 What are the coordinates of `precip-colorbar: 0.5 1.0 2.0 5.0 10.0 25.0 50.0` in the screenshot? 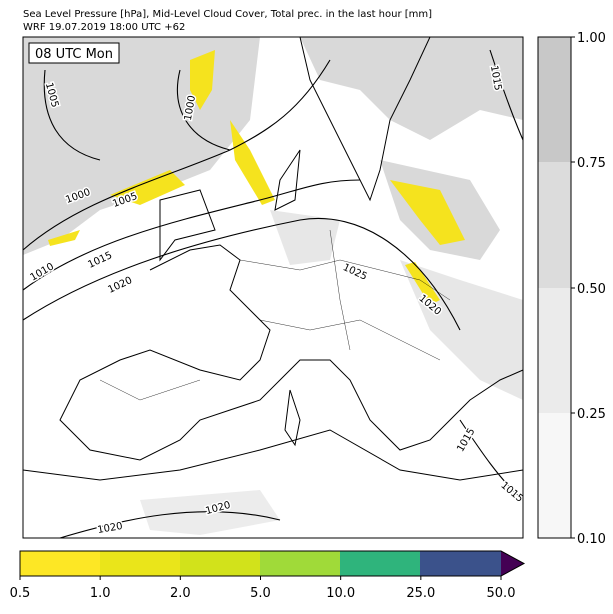 It's located at (268, 575).